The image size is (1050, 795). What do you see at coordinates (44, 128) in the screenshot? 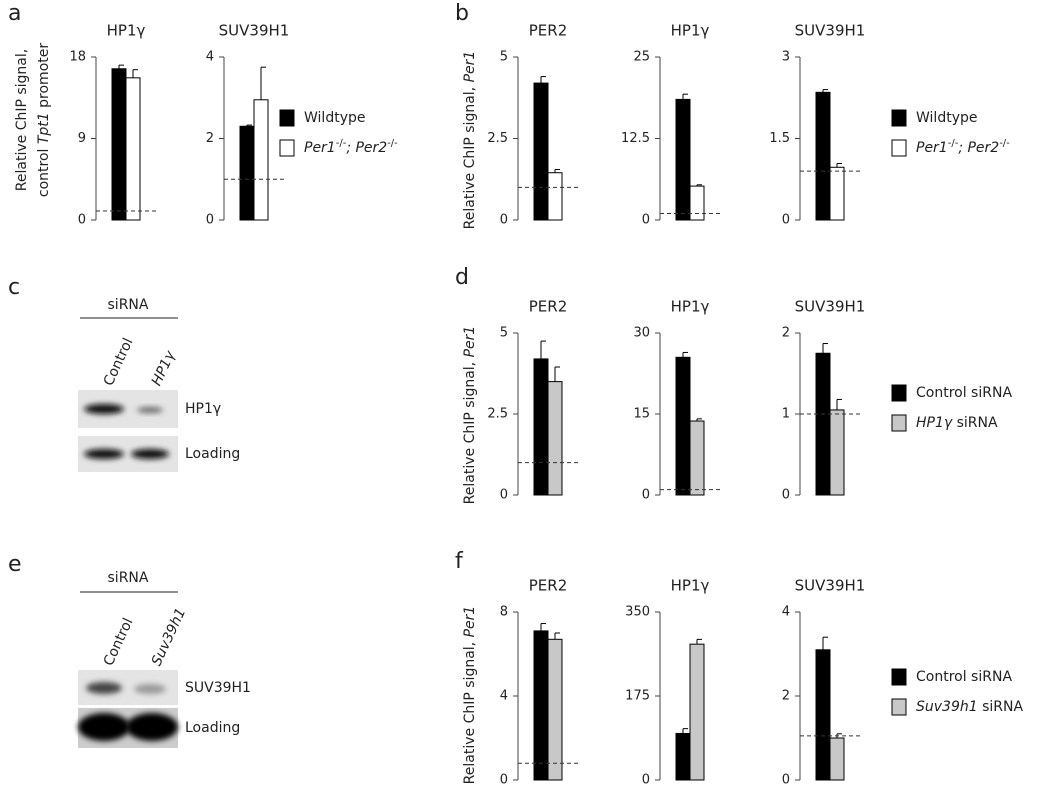
I see `text-span: Tpt1` at bounding box center [44, 128].